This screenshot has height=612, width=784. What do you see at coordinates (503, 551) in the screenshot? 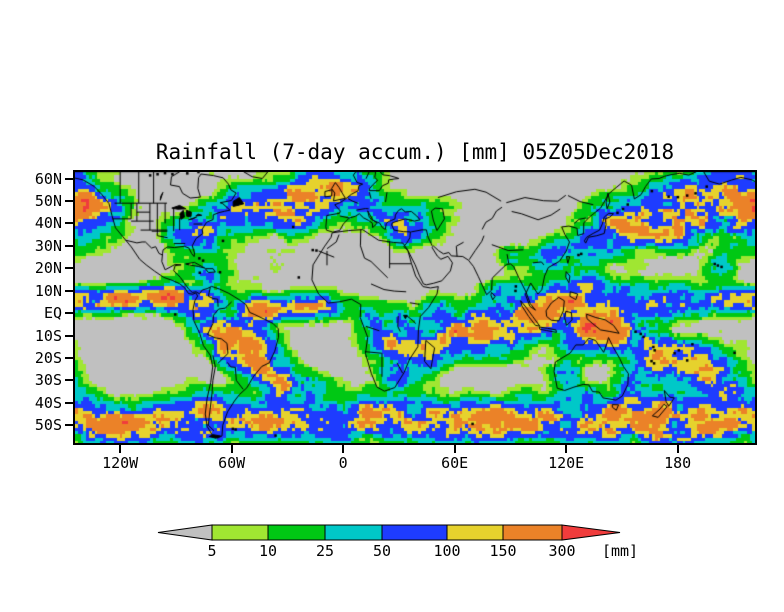
I see `colorbar-level-label: 150` at bounding box center [503, 551].